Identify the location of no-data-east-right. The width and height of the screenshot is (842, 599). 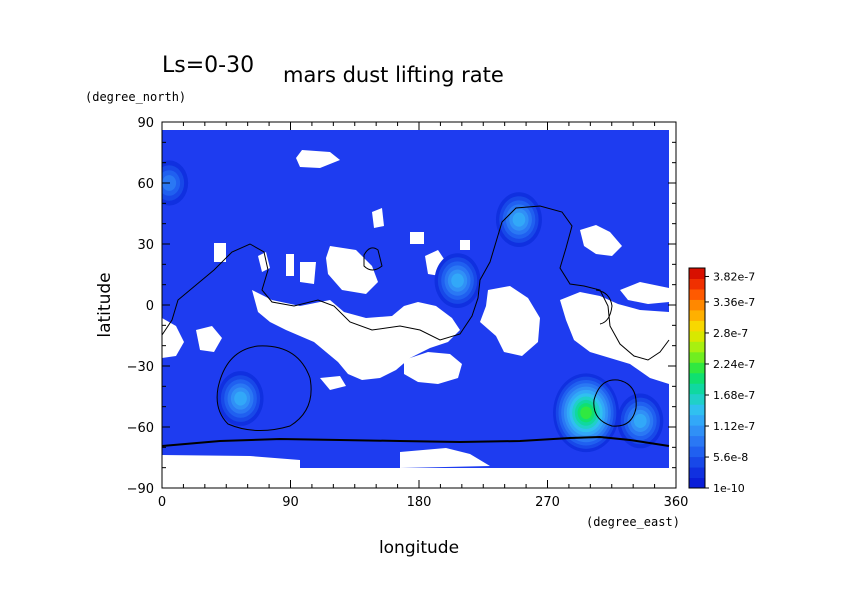
(614, 338).